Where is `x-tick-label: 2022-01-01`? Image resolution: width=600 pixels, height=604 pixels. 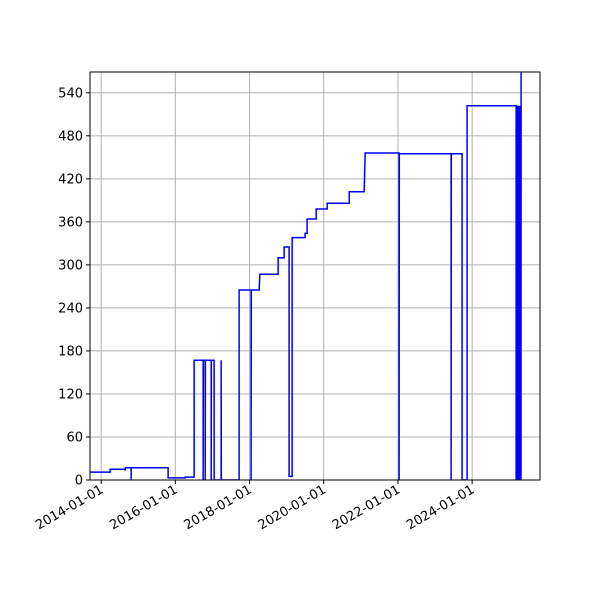
x-tick-label: 2022-01-01 is located at coordinates (366, 507).